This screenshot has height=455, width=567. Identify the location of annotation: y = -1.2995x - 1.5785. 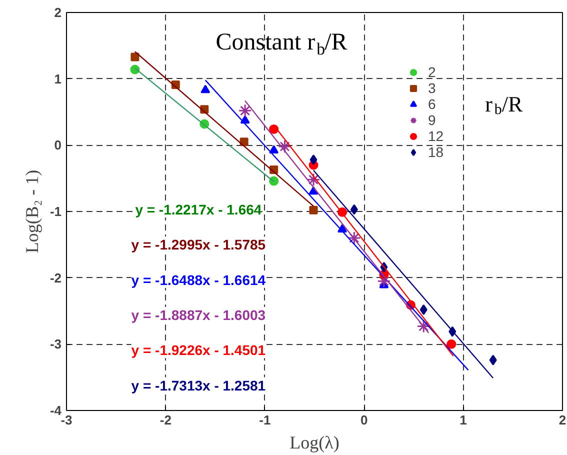
(198, 244).